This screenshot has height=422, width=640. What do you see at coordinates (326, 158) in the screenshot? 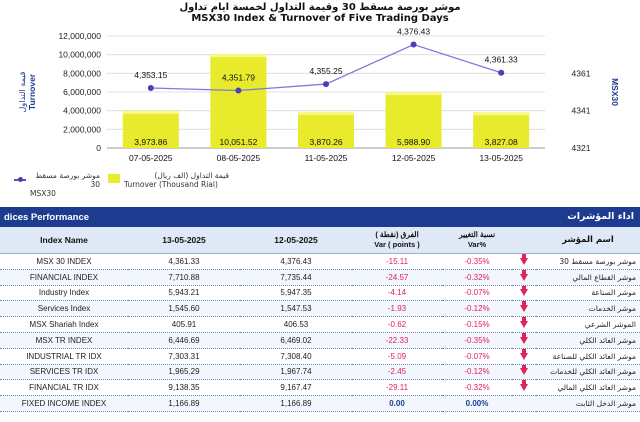
I see `x-tick-label: 11-05-2025` at bounding box center [326, 158].